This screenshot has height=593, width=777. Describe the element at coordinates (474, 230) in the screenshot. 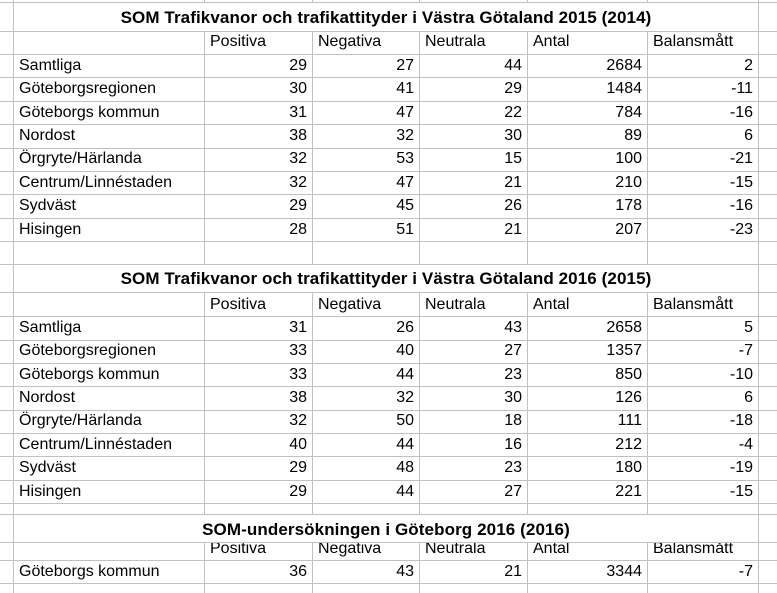

I see `data-cell: 21` at that location.